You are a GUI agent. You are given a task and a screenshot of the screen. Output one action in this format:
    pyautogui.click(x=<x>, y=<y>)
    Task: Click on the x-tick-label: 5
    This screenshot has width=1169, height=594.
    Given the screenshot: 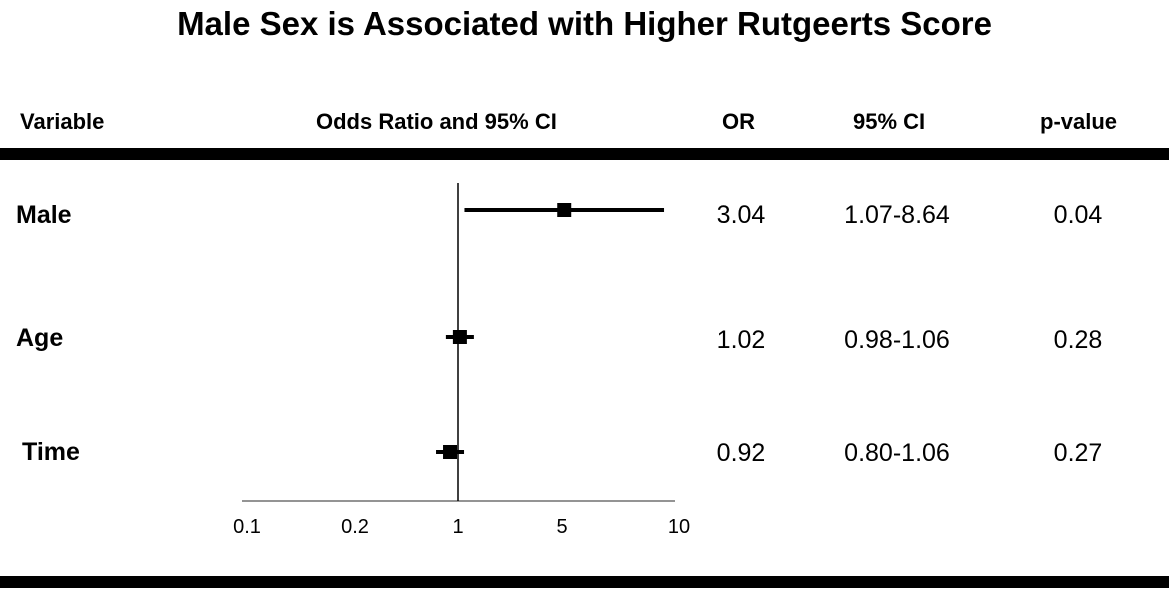 What is the action you would take?
    pyautogui.click(x=561, y=527)
    